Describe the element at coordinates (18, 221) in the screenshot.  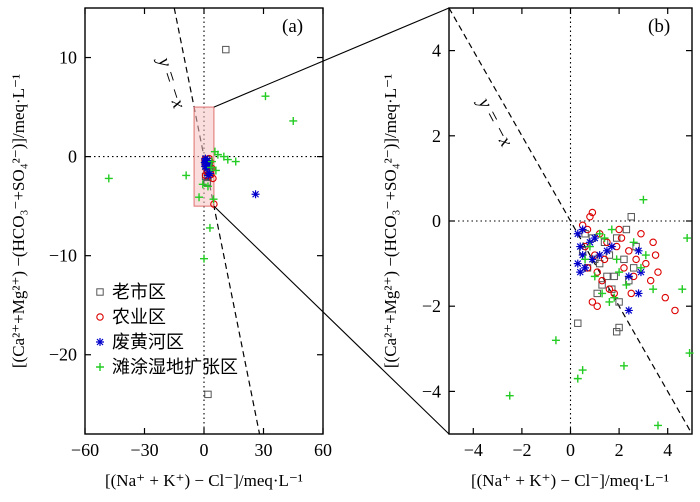
I see `panel-a-ylabel: [(Ca²⁺+Mg²⁺) −(HCO₃⁻+SO₄²⁻)]/meq·L⁻¹` at that location.